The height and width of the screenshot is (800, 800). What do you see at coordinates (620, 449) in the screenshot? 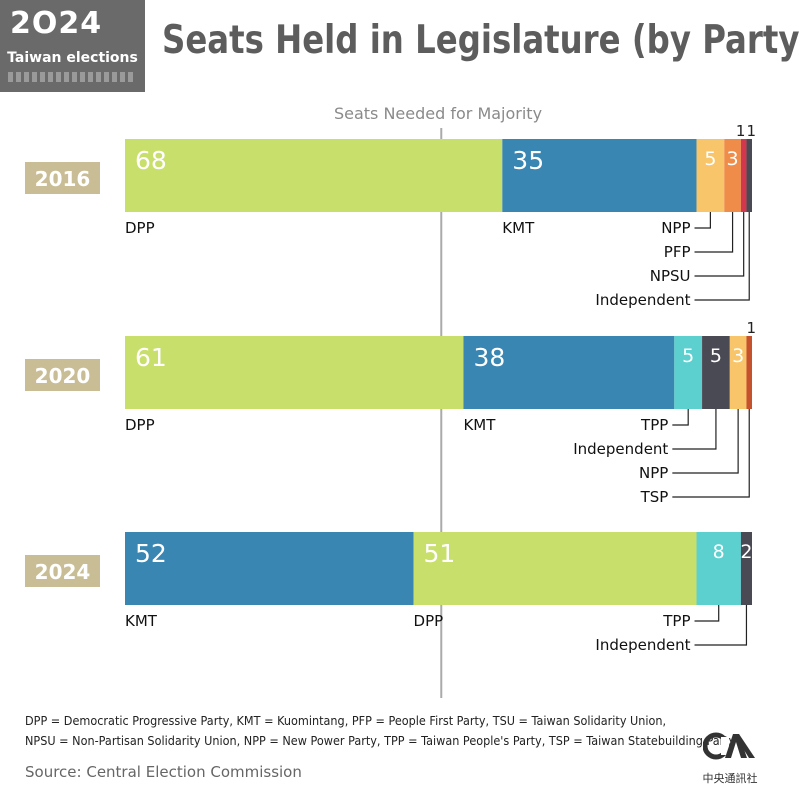
I see `party-label-2020-Independent: Independent` at bounding box center [620, 449].